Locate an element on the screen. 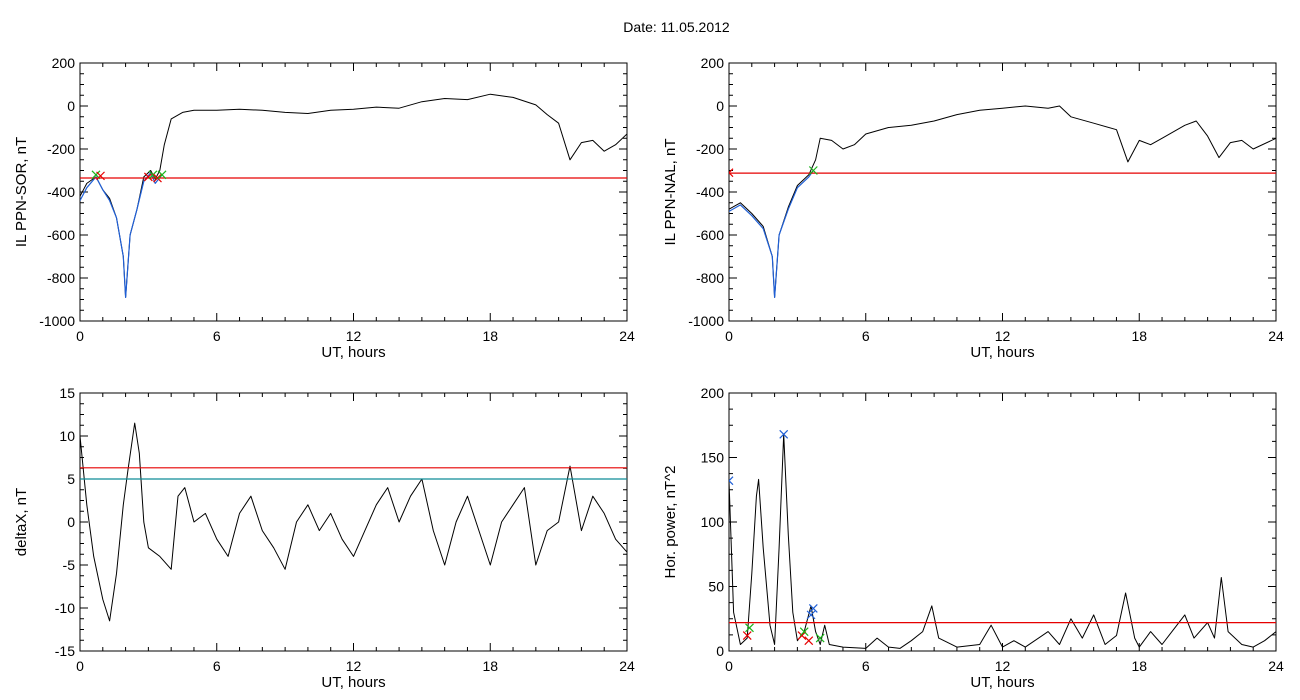 This screenshot has height=700, width=1300. y-tick-label: 100 is located at coordinates (713, 522).